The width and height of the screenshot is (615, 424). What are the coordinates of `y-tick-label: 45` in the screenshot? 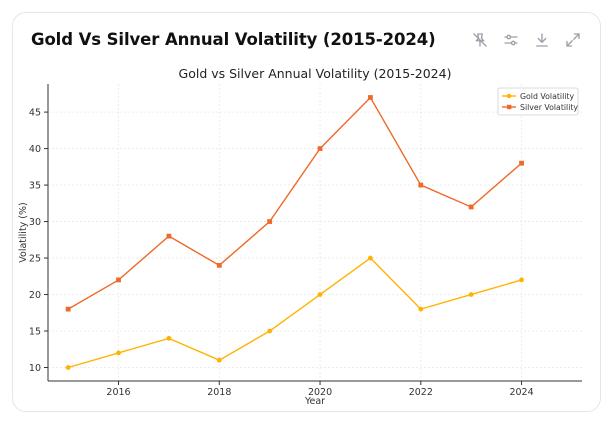 It's located at (35, 113).